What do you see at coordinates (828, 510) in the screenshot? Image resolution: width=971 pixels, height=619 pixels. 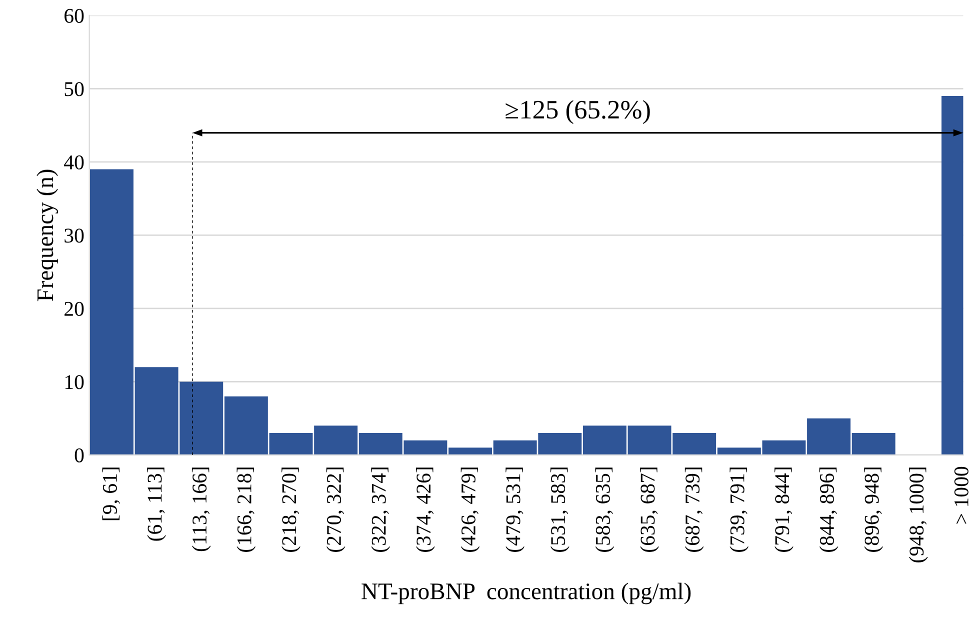 I see `x-tick-label: (844, 896]` at bounding box center [828, 510].